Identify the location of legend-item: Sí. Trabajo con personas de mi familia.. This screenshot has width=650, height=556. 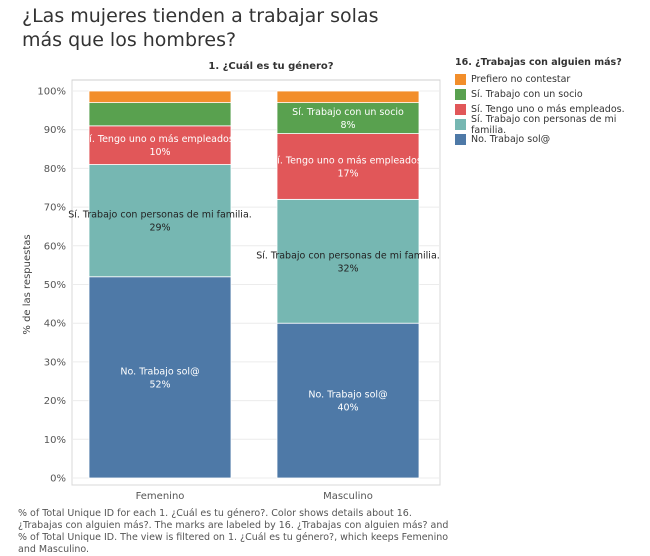
(550, 125).